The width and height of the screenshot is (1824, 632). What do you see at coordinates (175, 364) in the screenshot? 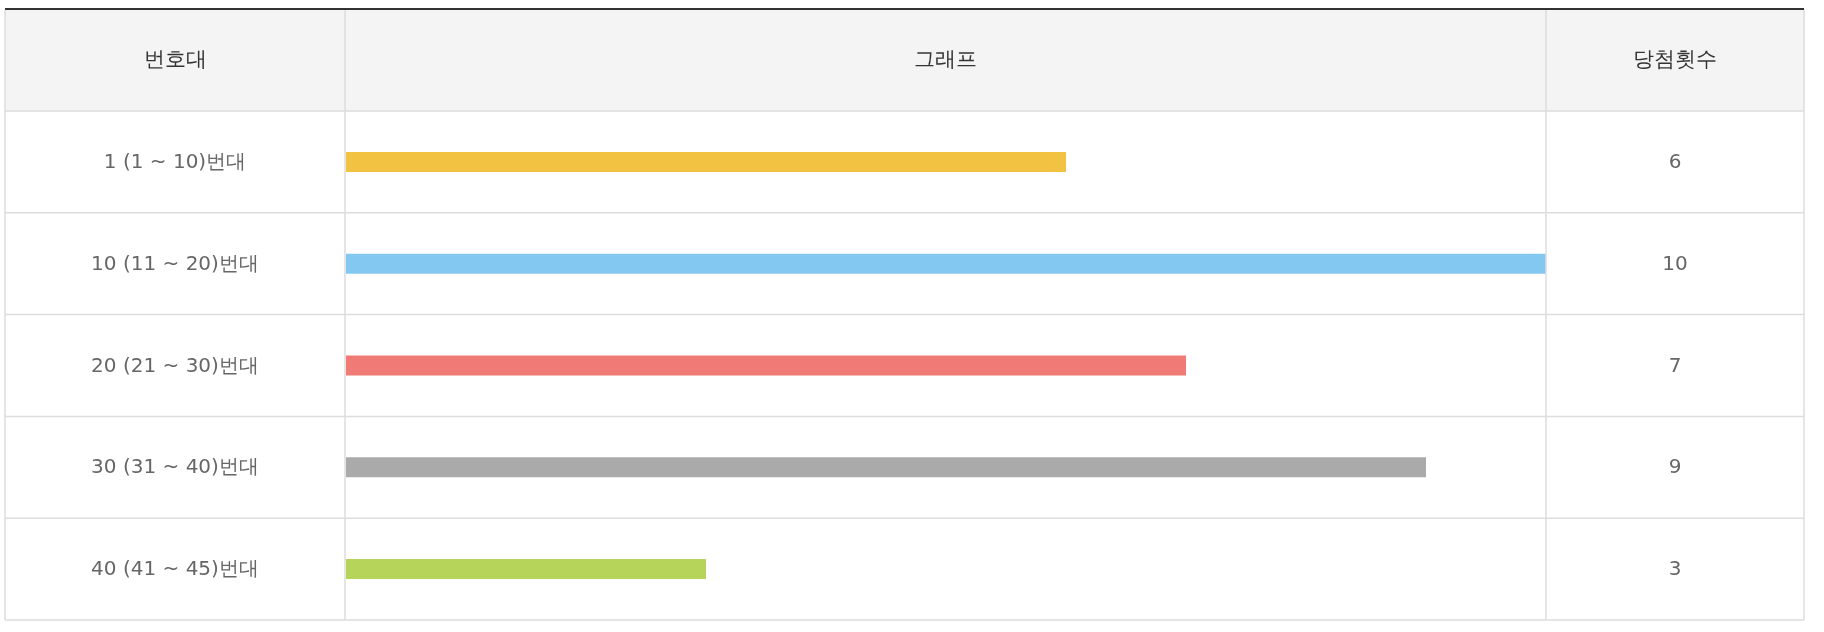
I see `y-tick-label: 20 (21 ~ 30)번대` at bounding box center [175, 364].